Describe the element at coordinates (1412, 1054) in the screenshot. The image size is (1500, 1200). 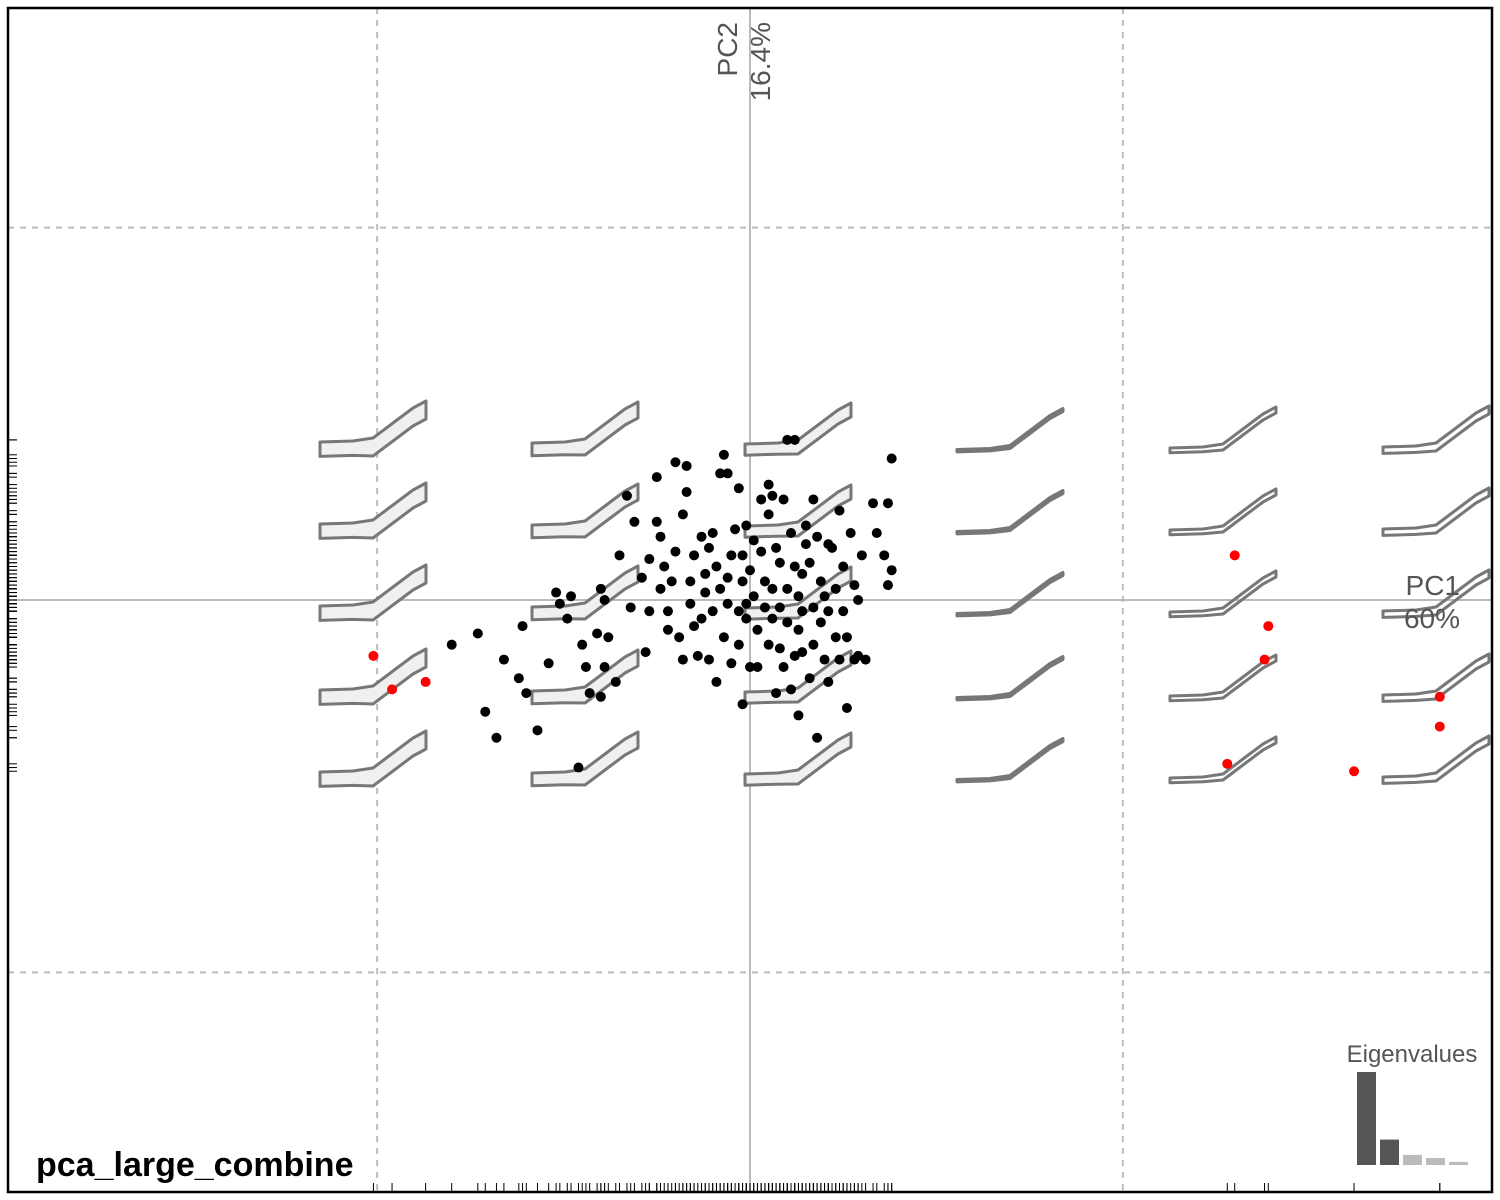
I see `eigen-title: Eigenvalues` at that location.